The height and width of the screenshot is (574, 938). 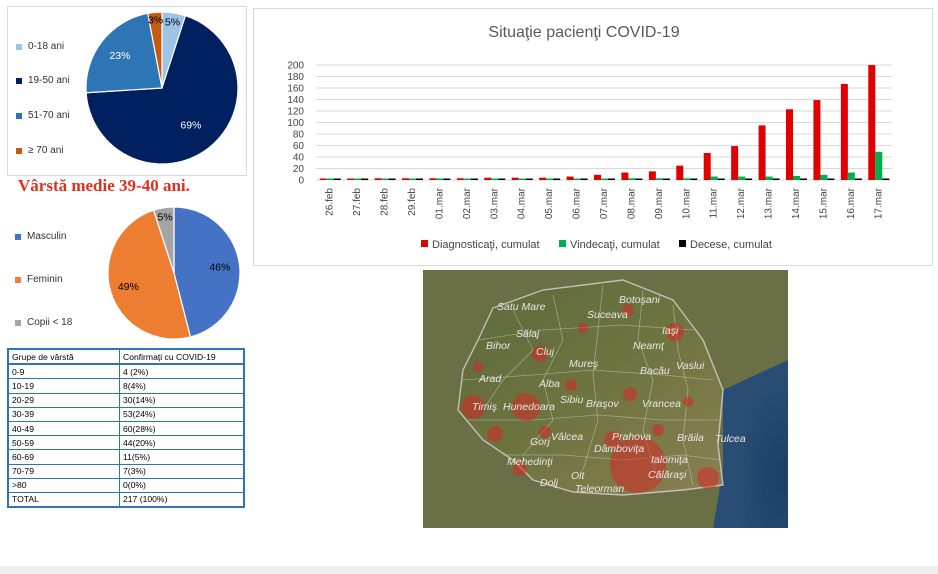 I want to click on pie-slice, so click(x=207, y=272).